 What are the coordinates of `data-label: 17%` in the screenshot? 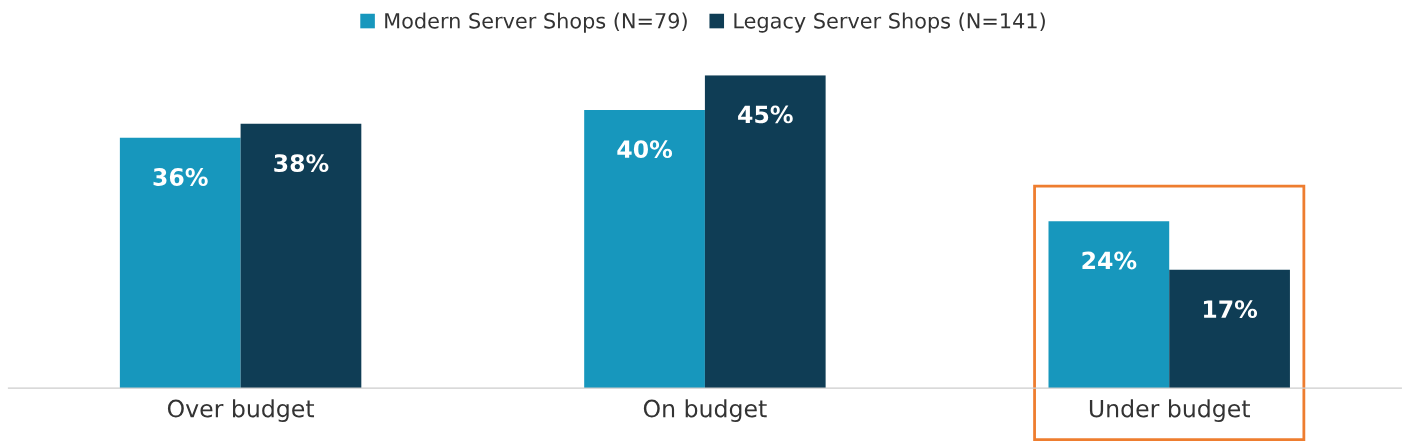 It's located at (1230, 309).